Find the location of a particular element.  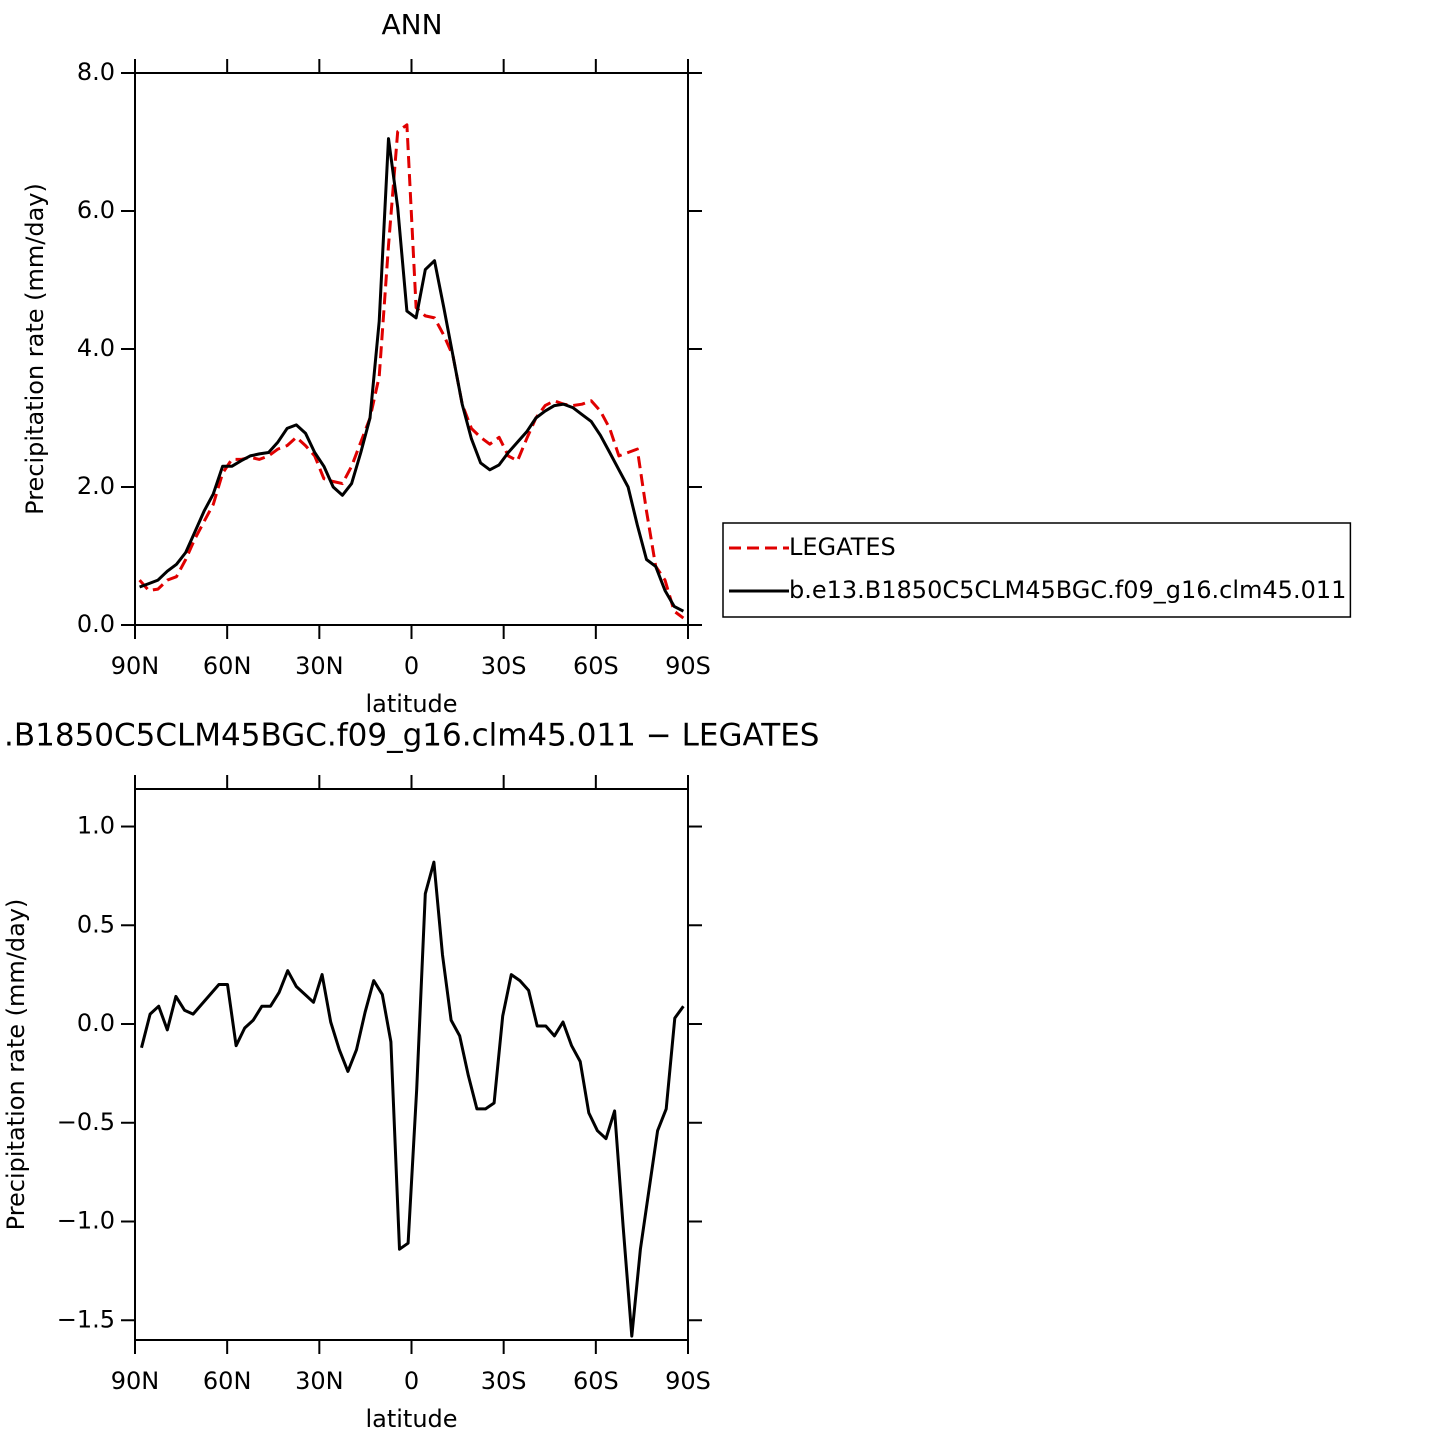

y-tick-label: 8.0 is located at coordinates (96, 72).